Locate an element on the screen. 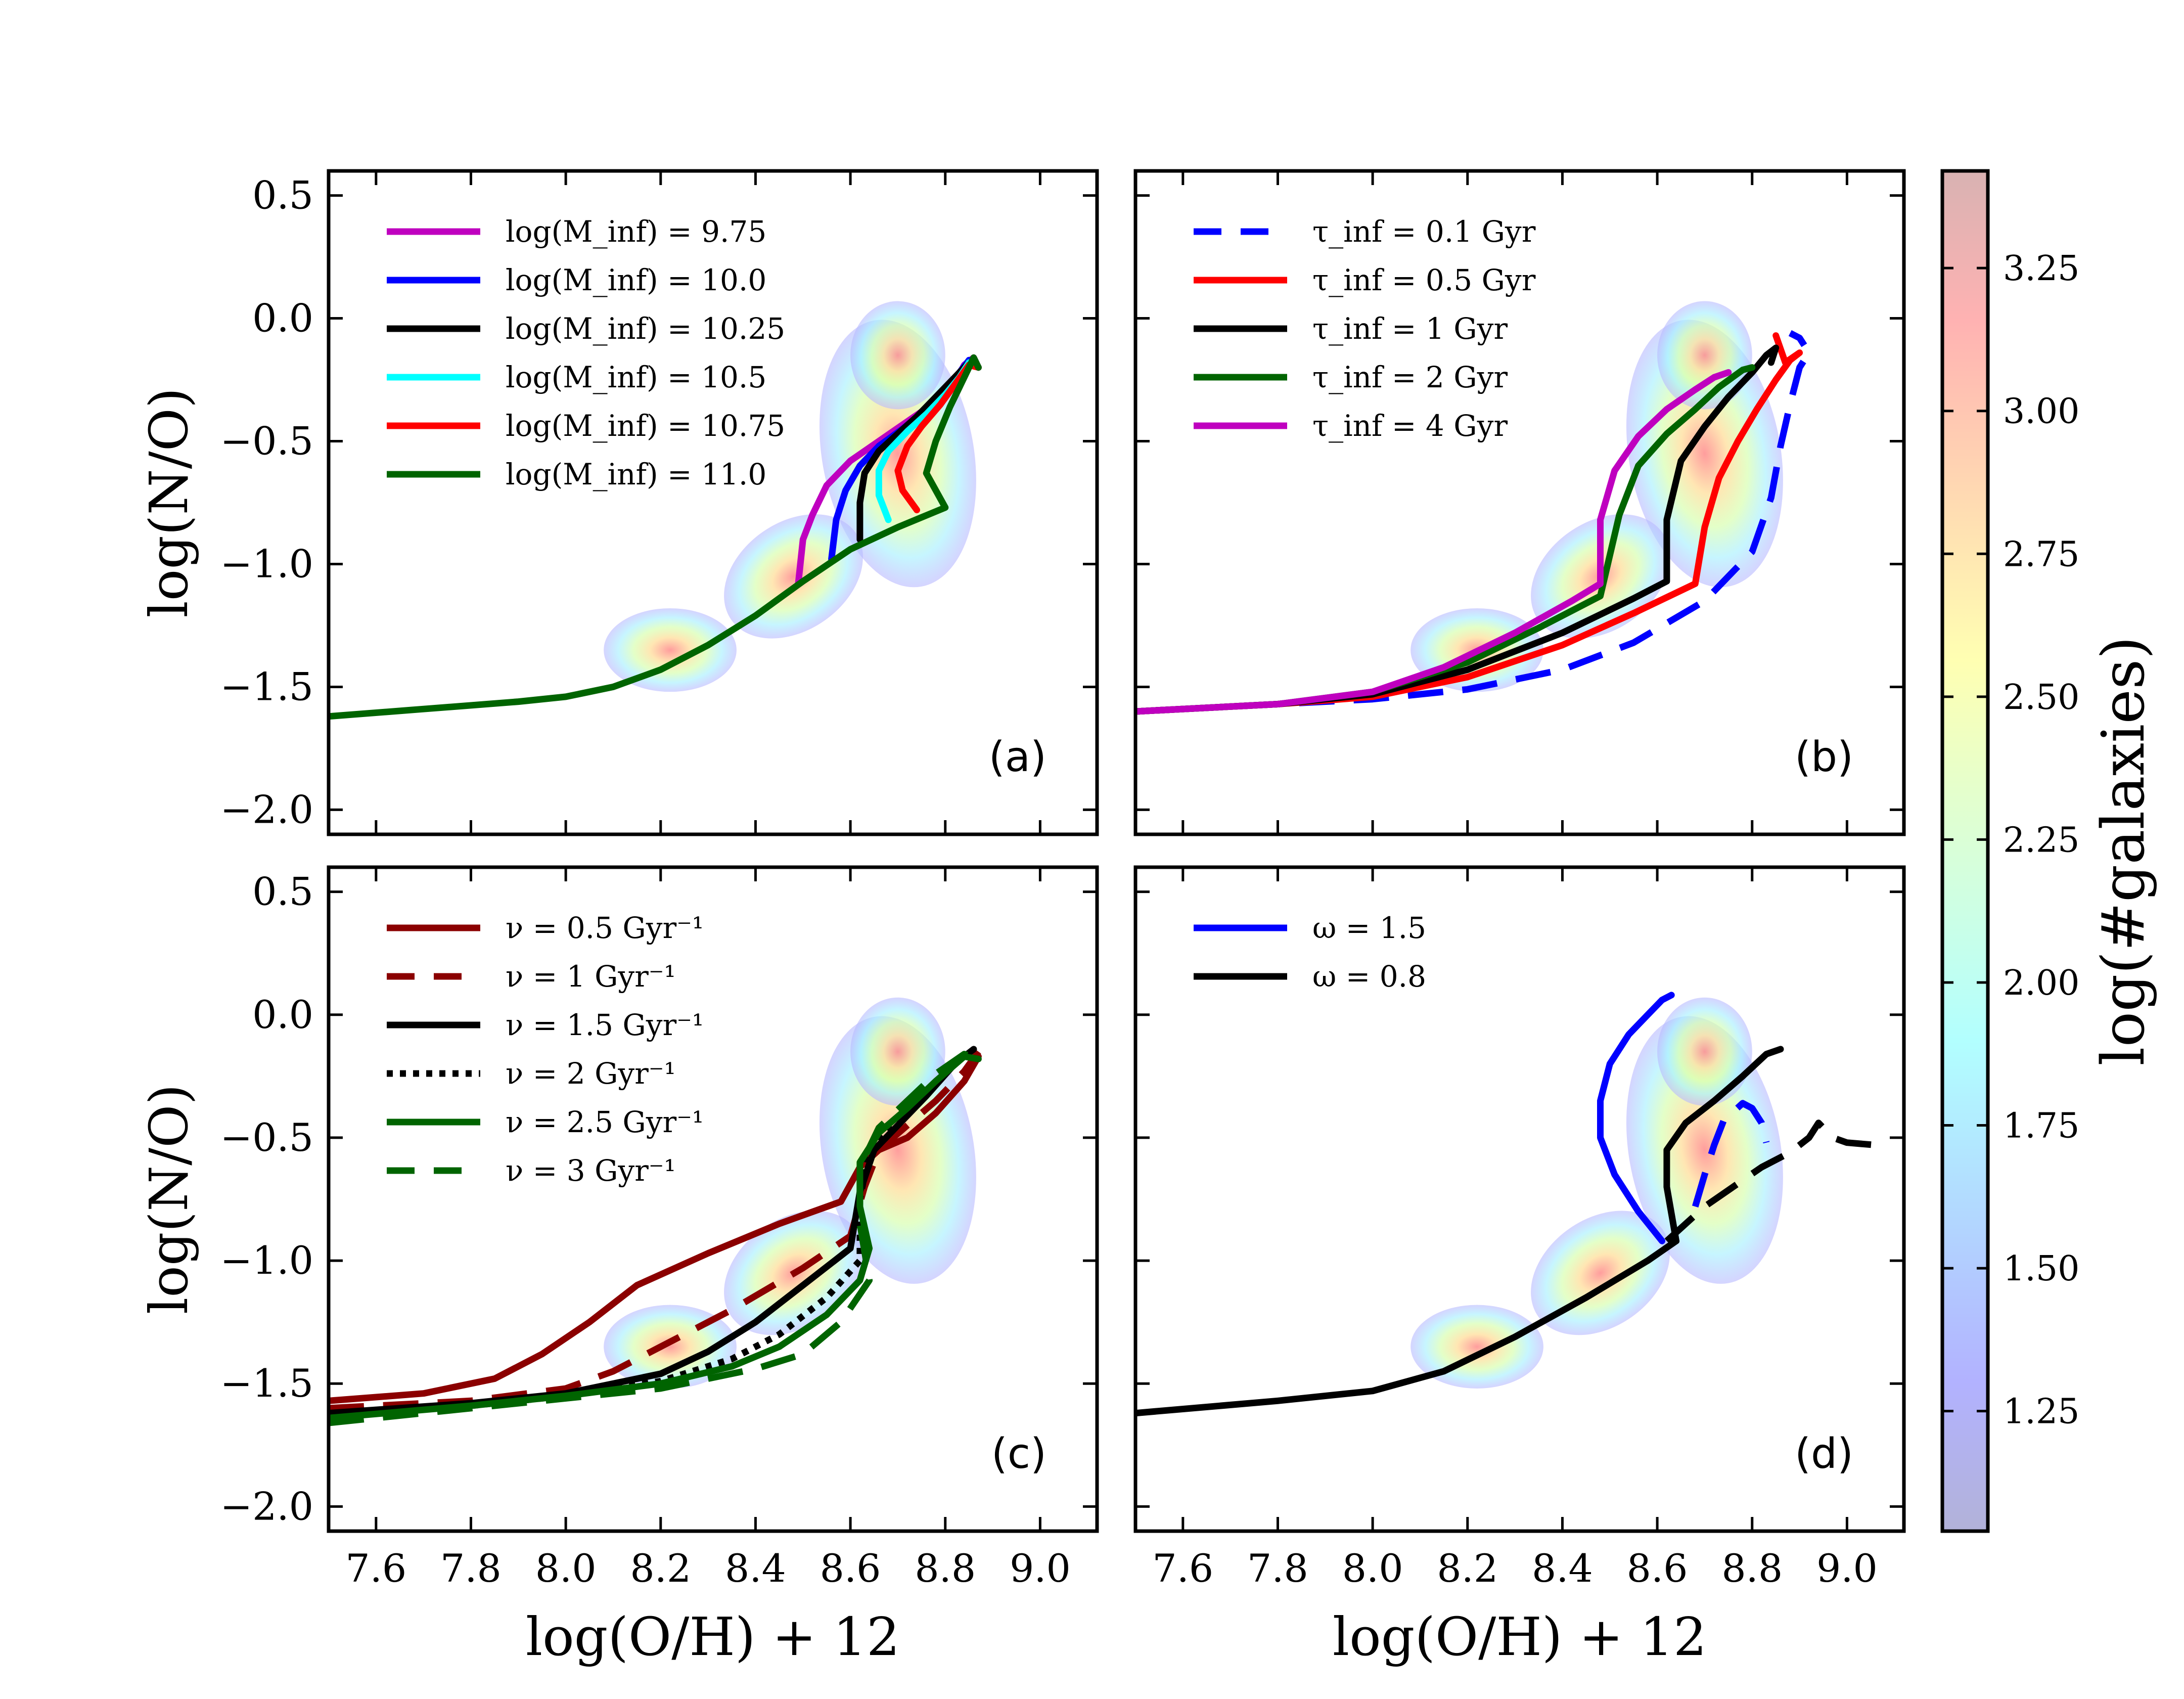  legend-label: ν = 1 Gyr⁻¹ is located at coordinates (591, 976).